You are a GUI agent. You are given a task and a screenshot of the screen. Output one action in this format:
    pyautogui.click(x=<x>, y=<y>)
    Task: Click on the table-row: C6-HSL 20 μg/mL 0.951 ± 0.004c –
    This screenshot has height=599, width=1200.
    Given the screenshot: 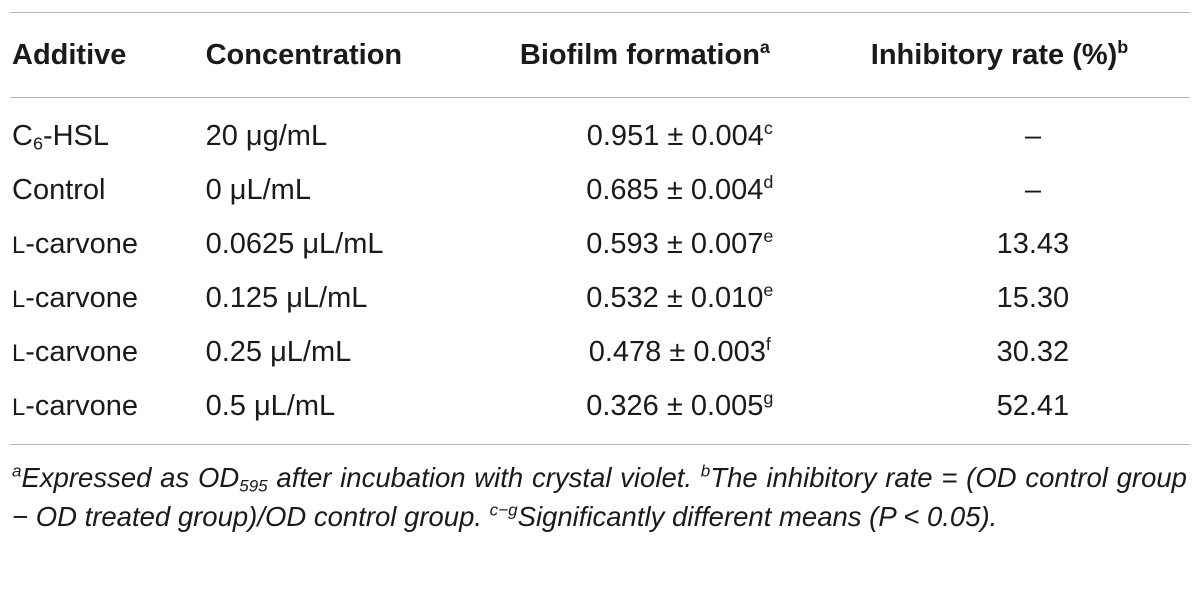 What is the action you would take?
    pyautogui.click(x=600, y=130)
    